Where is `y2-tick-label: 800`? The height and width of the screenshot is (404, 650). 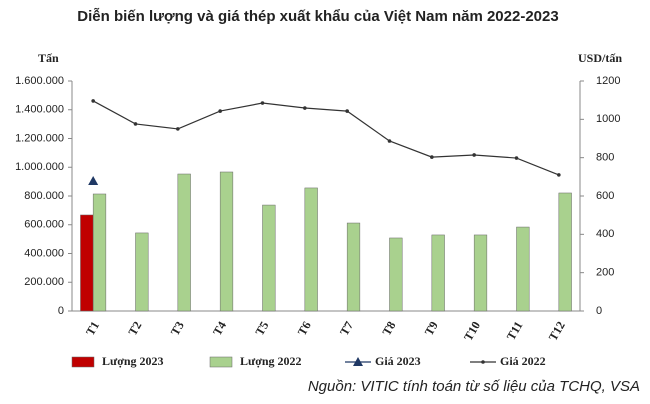 y2-tick-label: 800 is located at coordinates (605, 158).